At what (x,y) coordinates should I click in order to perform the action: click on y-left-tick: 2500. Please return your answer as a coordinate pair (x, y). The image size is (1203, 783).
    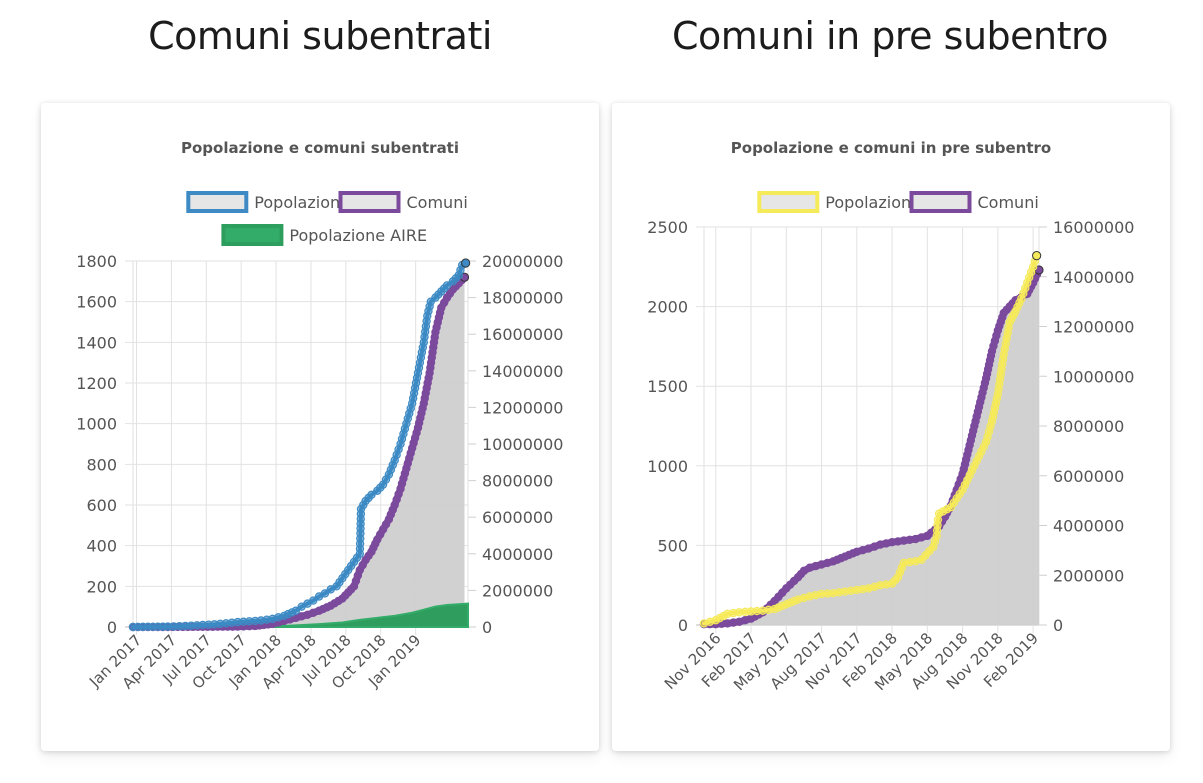
    Looking at the image, I should click on (667, 227).